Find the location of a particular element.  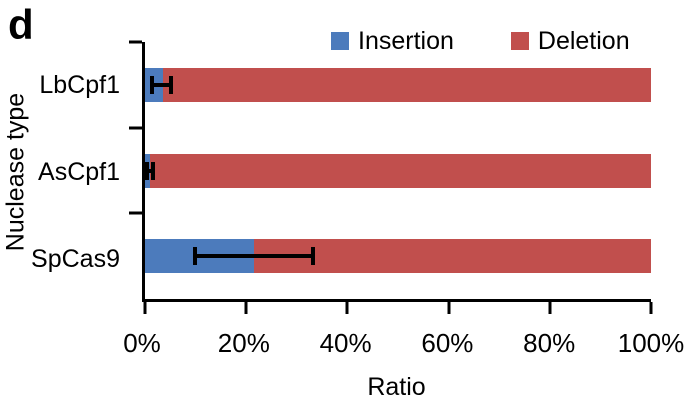

legend-label-insertion: Insertion is located at coordinates (406, 41).